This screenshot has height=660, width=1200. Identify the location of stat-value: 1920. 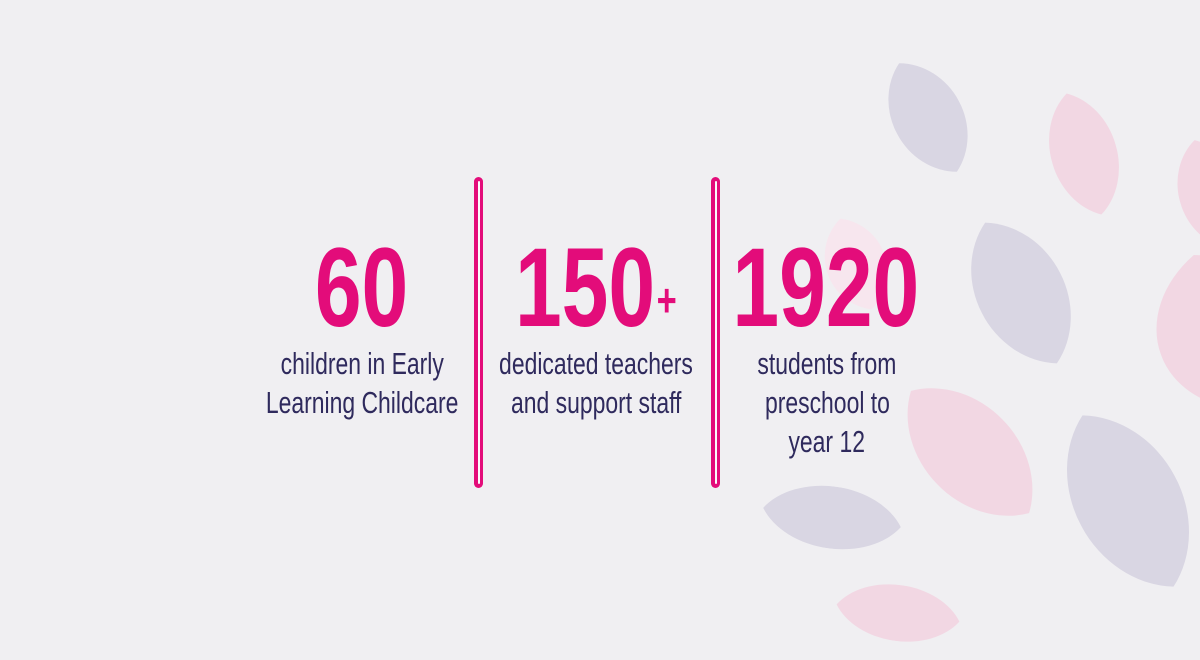
(827, 288).